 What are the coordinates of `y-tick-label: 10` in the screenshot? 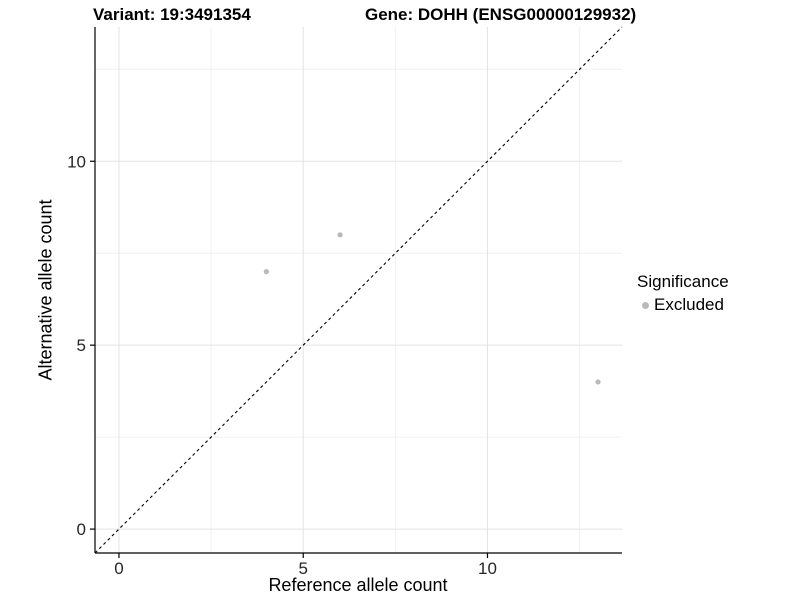 It's located at (76, 161).